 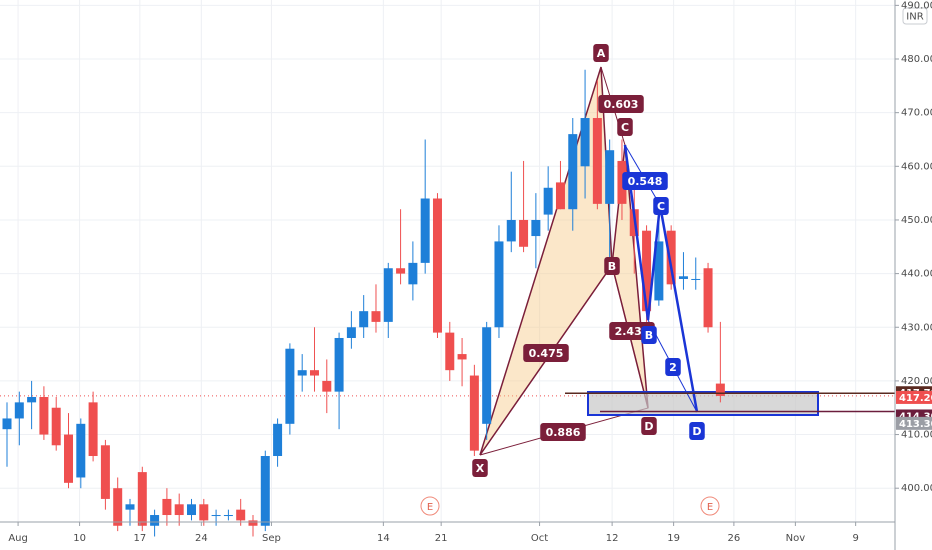 What do you see at coordinates (201, 538) in the screenshot?
I see `x-tick-label: 24` at bounding box center [201, 538].